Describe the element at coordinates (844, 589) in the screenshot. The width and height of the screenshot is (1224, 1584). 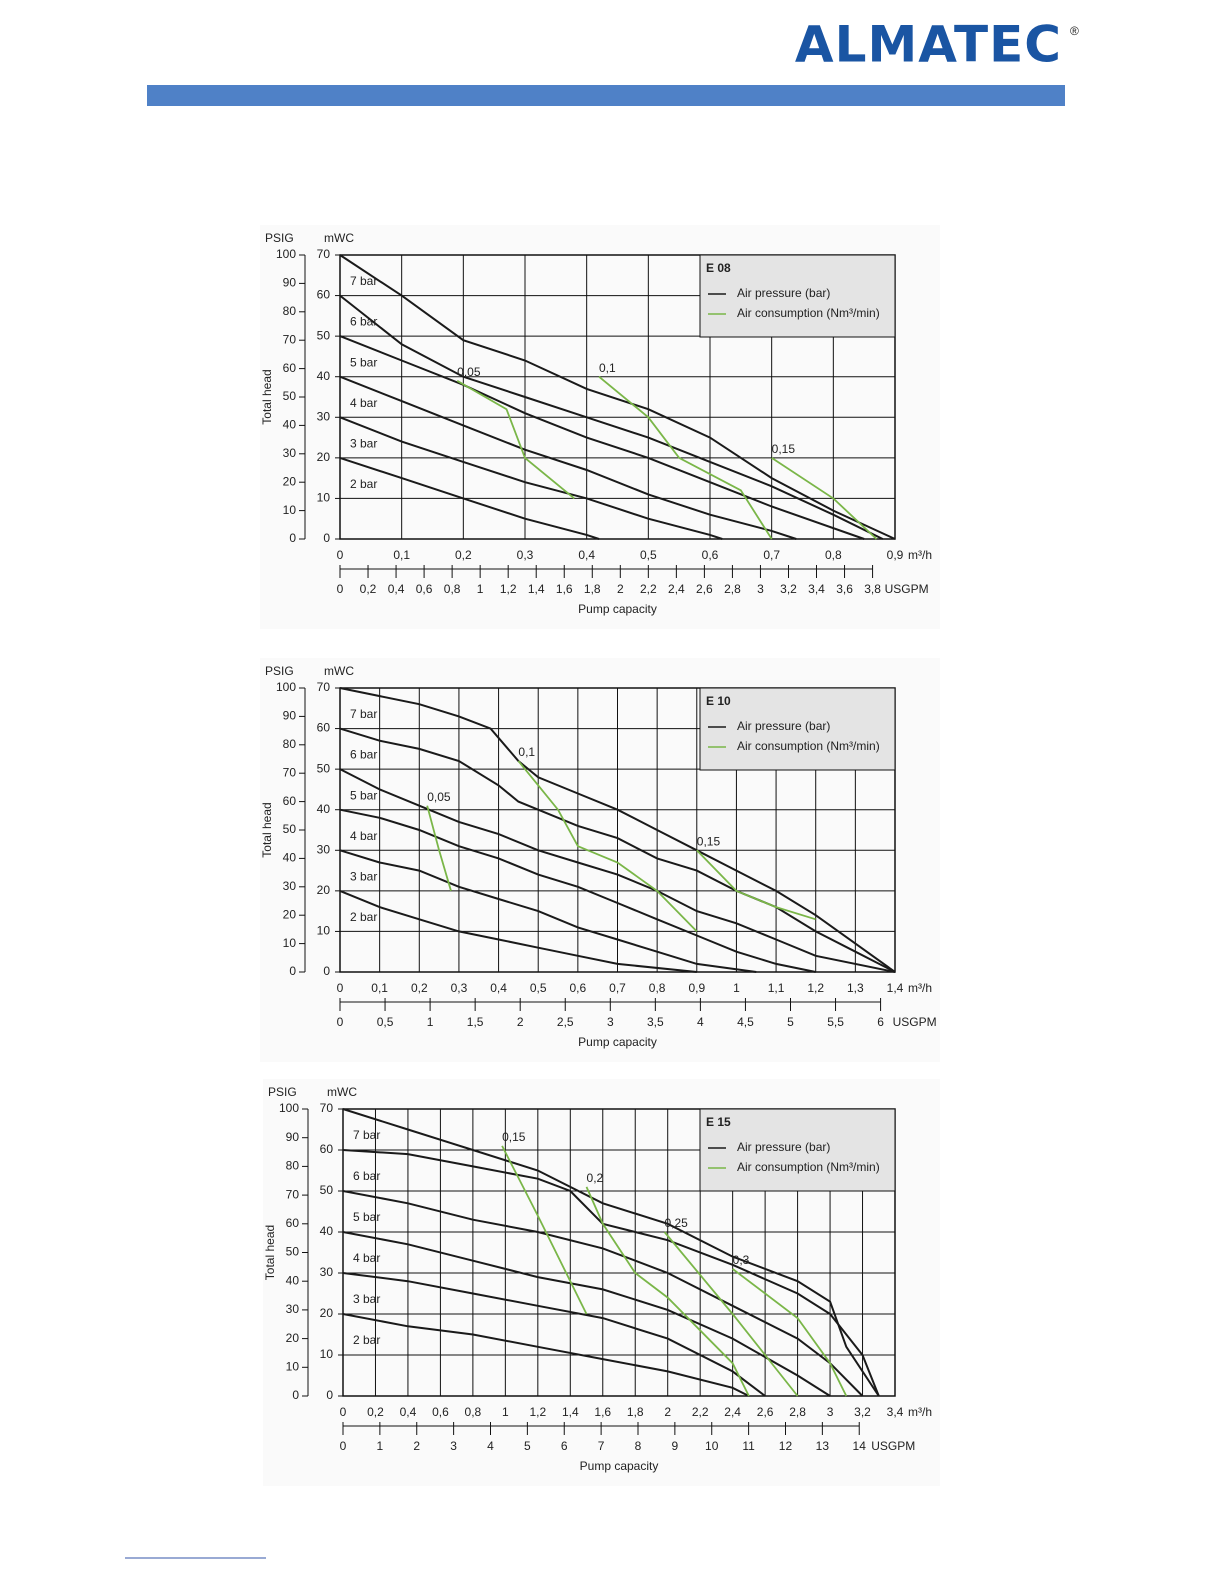
I see `x2-tick-label: 3,6` at that location.